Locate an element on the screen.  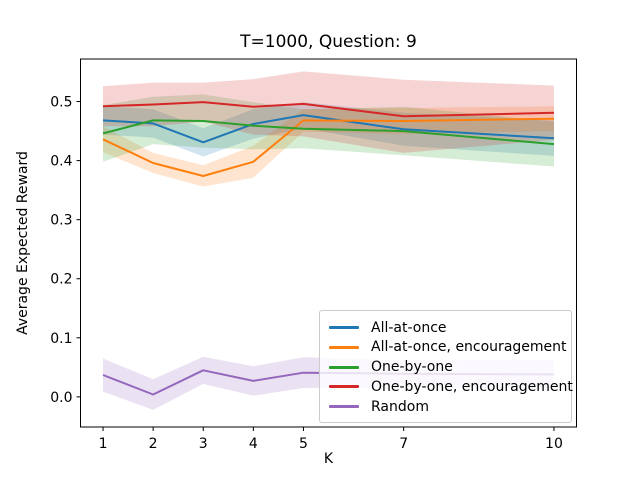
legend-item-all-at-once-encouragement: All-at-once, encouragement is located at coordinates (448, 347).